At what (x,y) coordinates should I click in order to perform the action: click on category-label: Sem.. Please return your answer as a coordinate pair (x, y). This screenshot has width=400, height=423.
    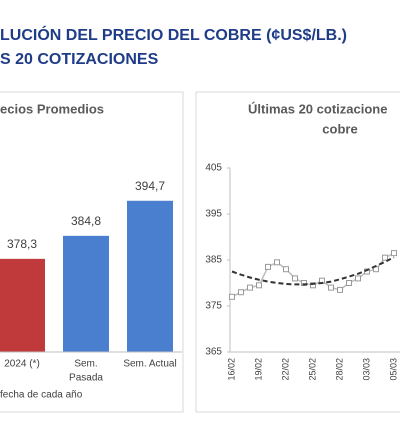
    Looking at the image, I should click on (85, 364).